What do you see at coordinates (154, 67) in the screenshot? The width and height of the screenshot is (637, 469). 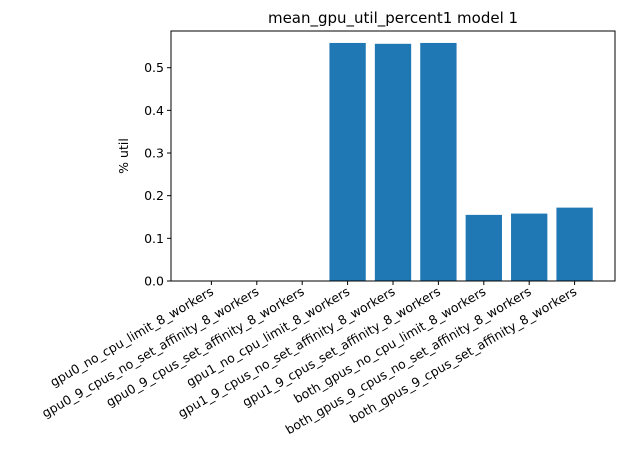 I see `y-tick-label-5: 0.5` at bounding box center [154, 67].